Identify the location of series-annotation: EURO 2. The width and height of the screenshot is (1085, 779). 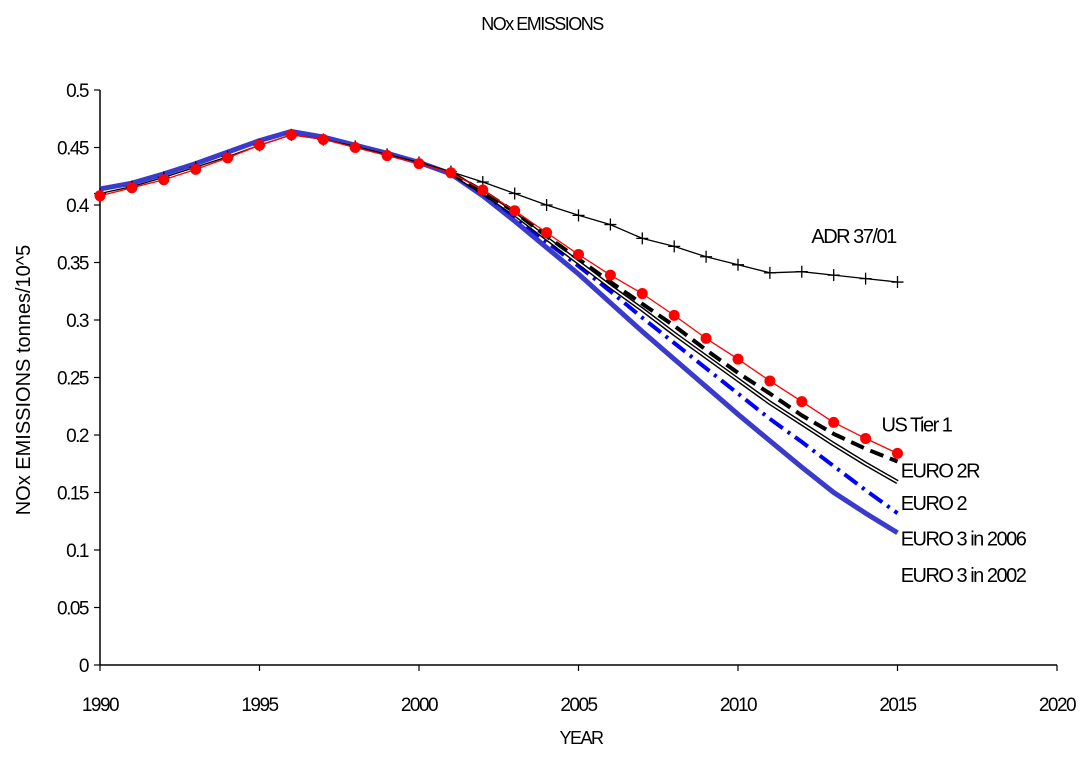
(934, 504).